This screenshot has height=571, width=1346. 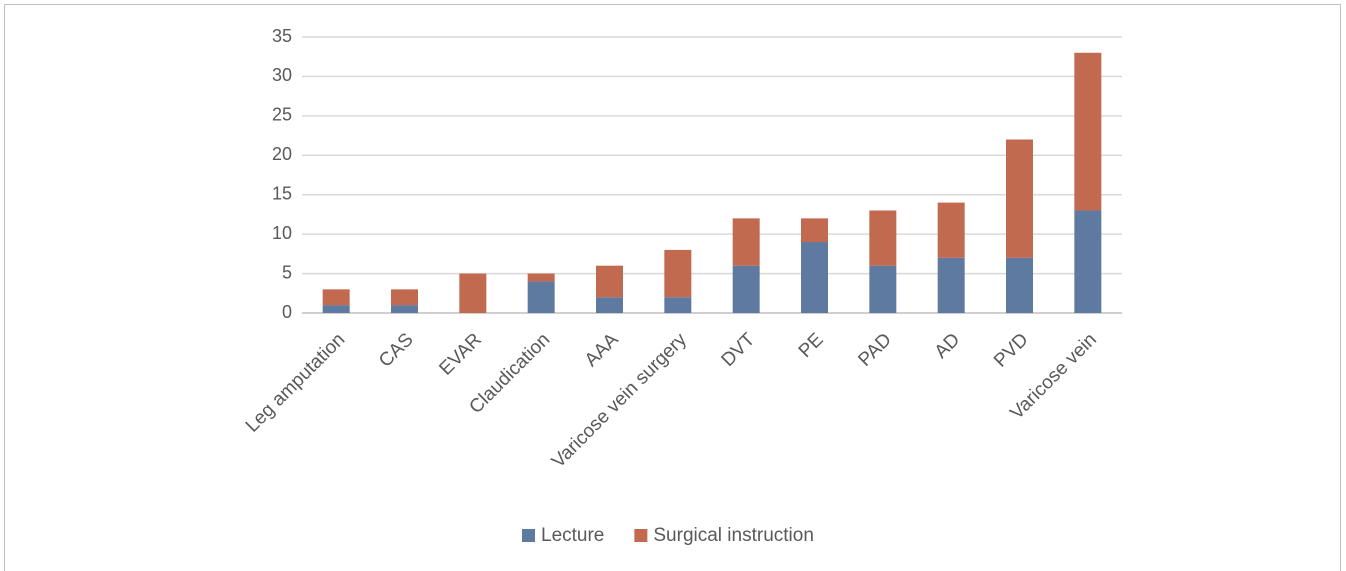 What do you see at coordinates (295, 382) in the screenshot?
I see `x-tick-label: Leg amputation` at bounding box center [295, 382].